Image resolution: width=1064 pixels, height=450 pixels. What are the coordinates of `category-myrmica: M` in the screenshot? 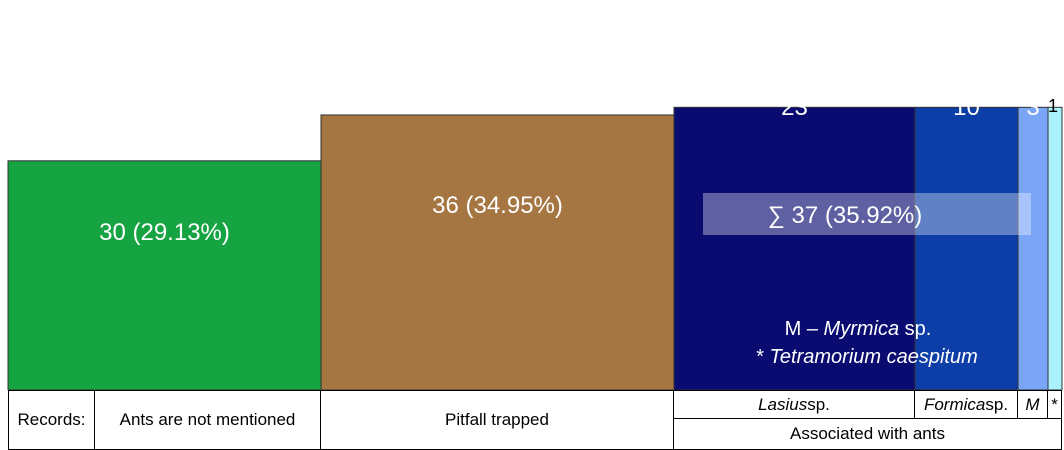 It's located at (1033, 404).